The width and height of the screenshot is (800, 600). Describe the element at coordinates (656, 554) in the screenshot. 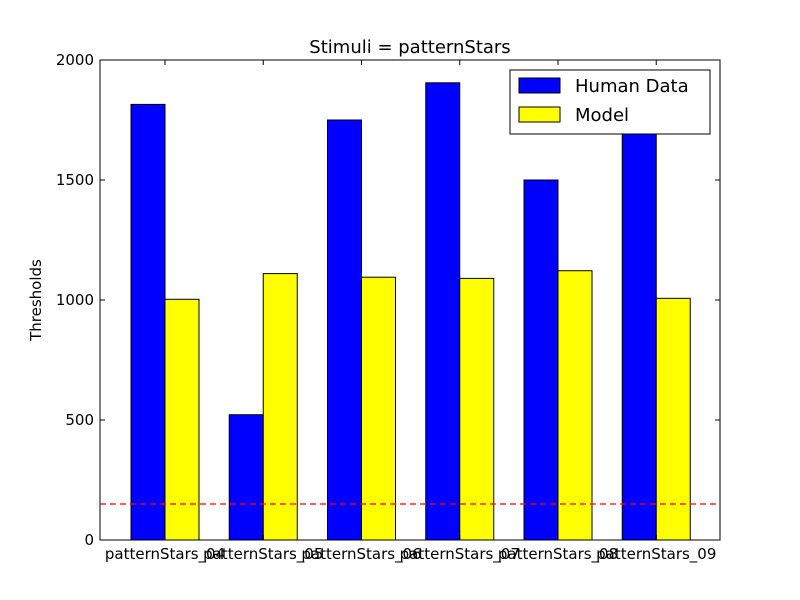

I see `x-tick-label: patternStars_09` at that location.